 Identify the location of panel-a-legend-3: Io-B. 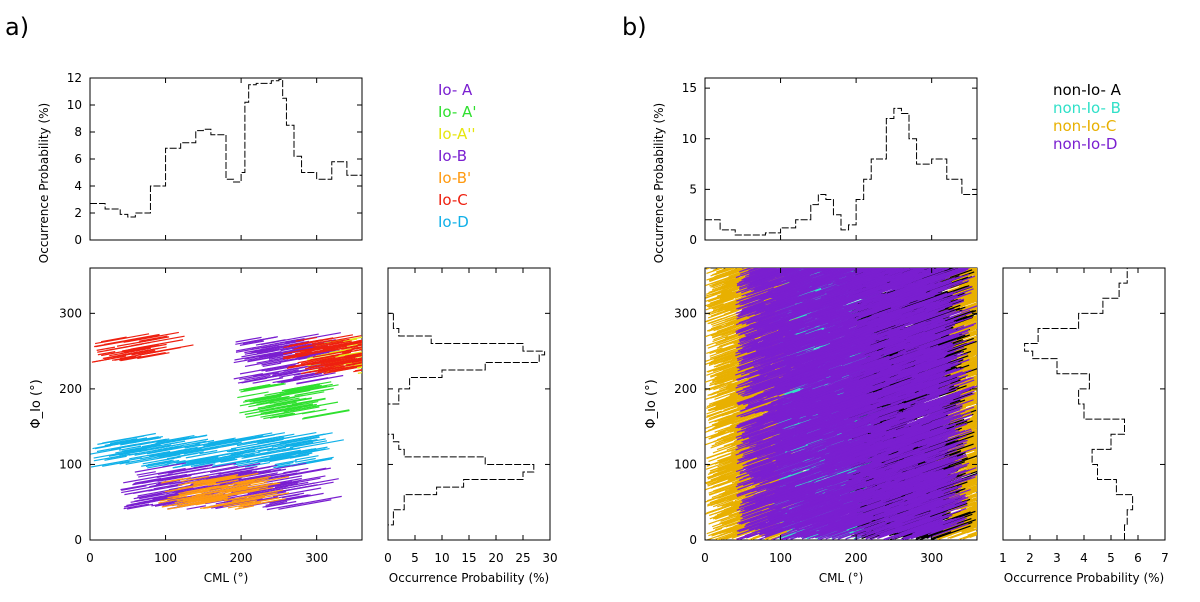
(452, 156).